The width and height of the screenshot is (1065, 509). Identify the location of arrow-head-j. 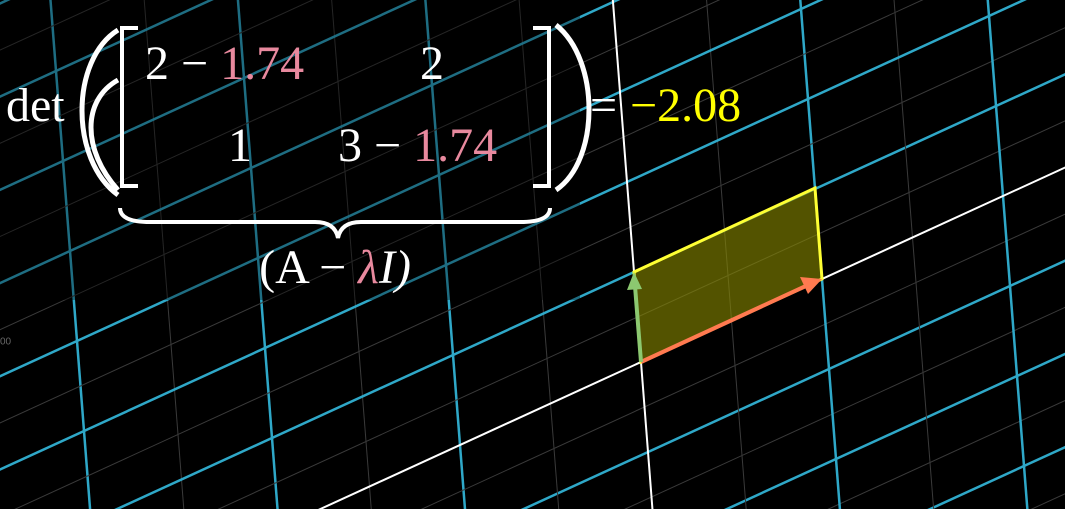
(634, 281).